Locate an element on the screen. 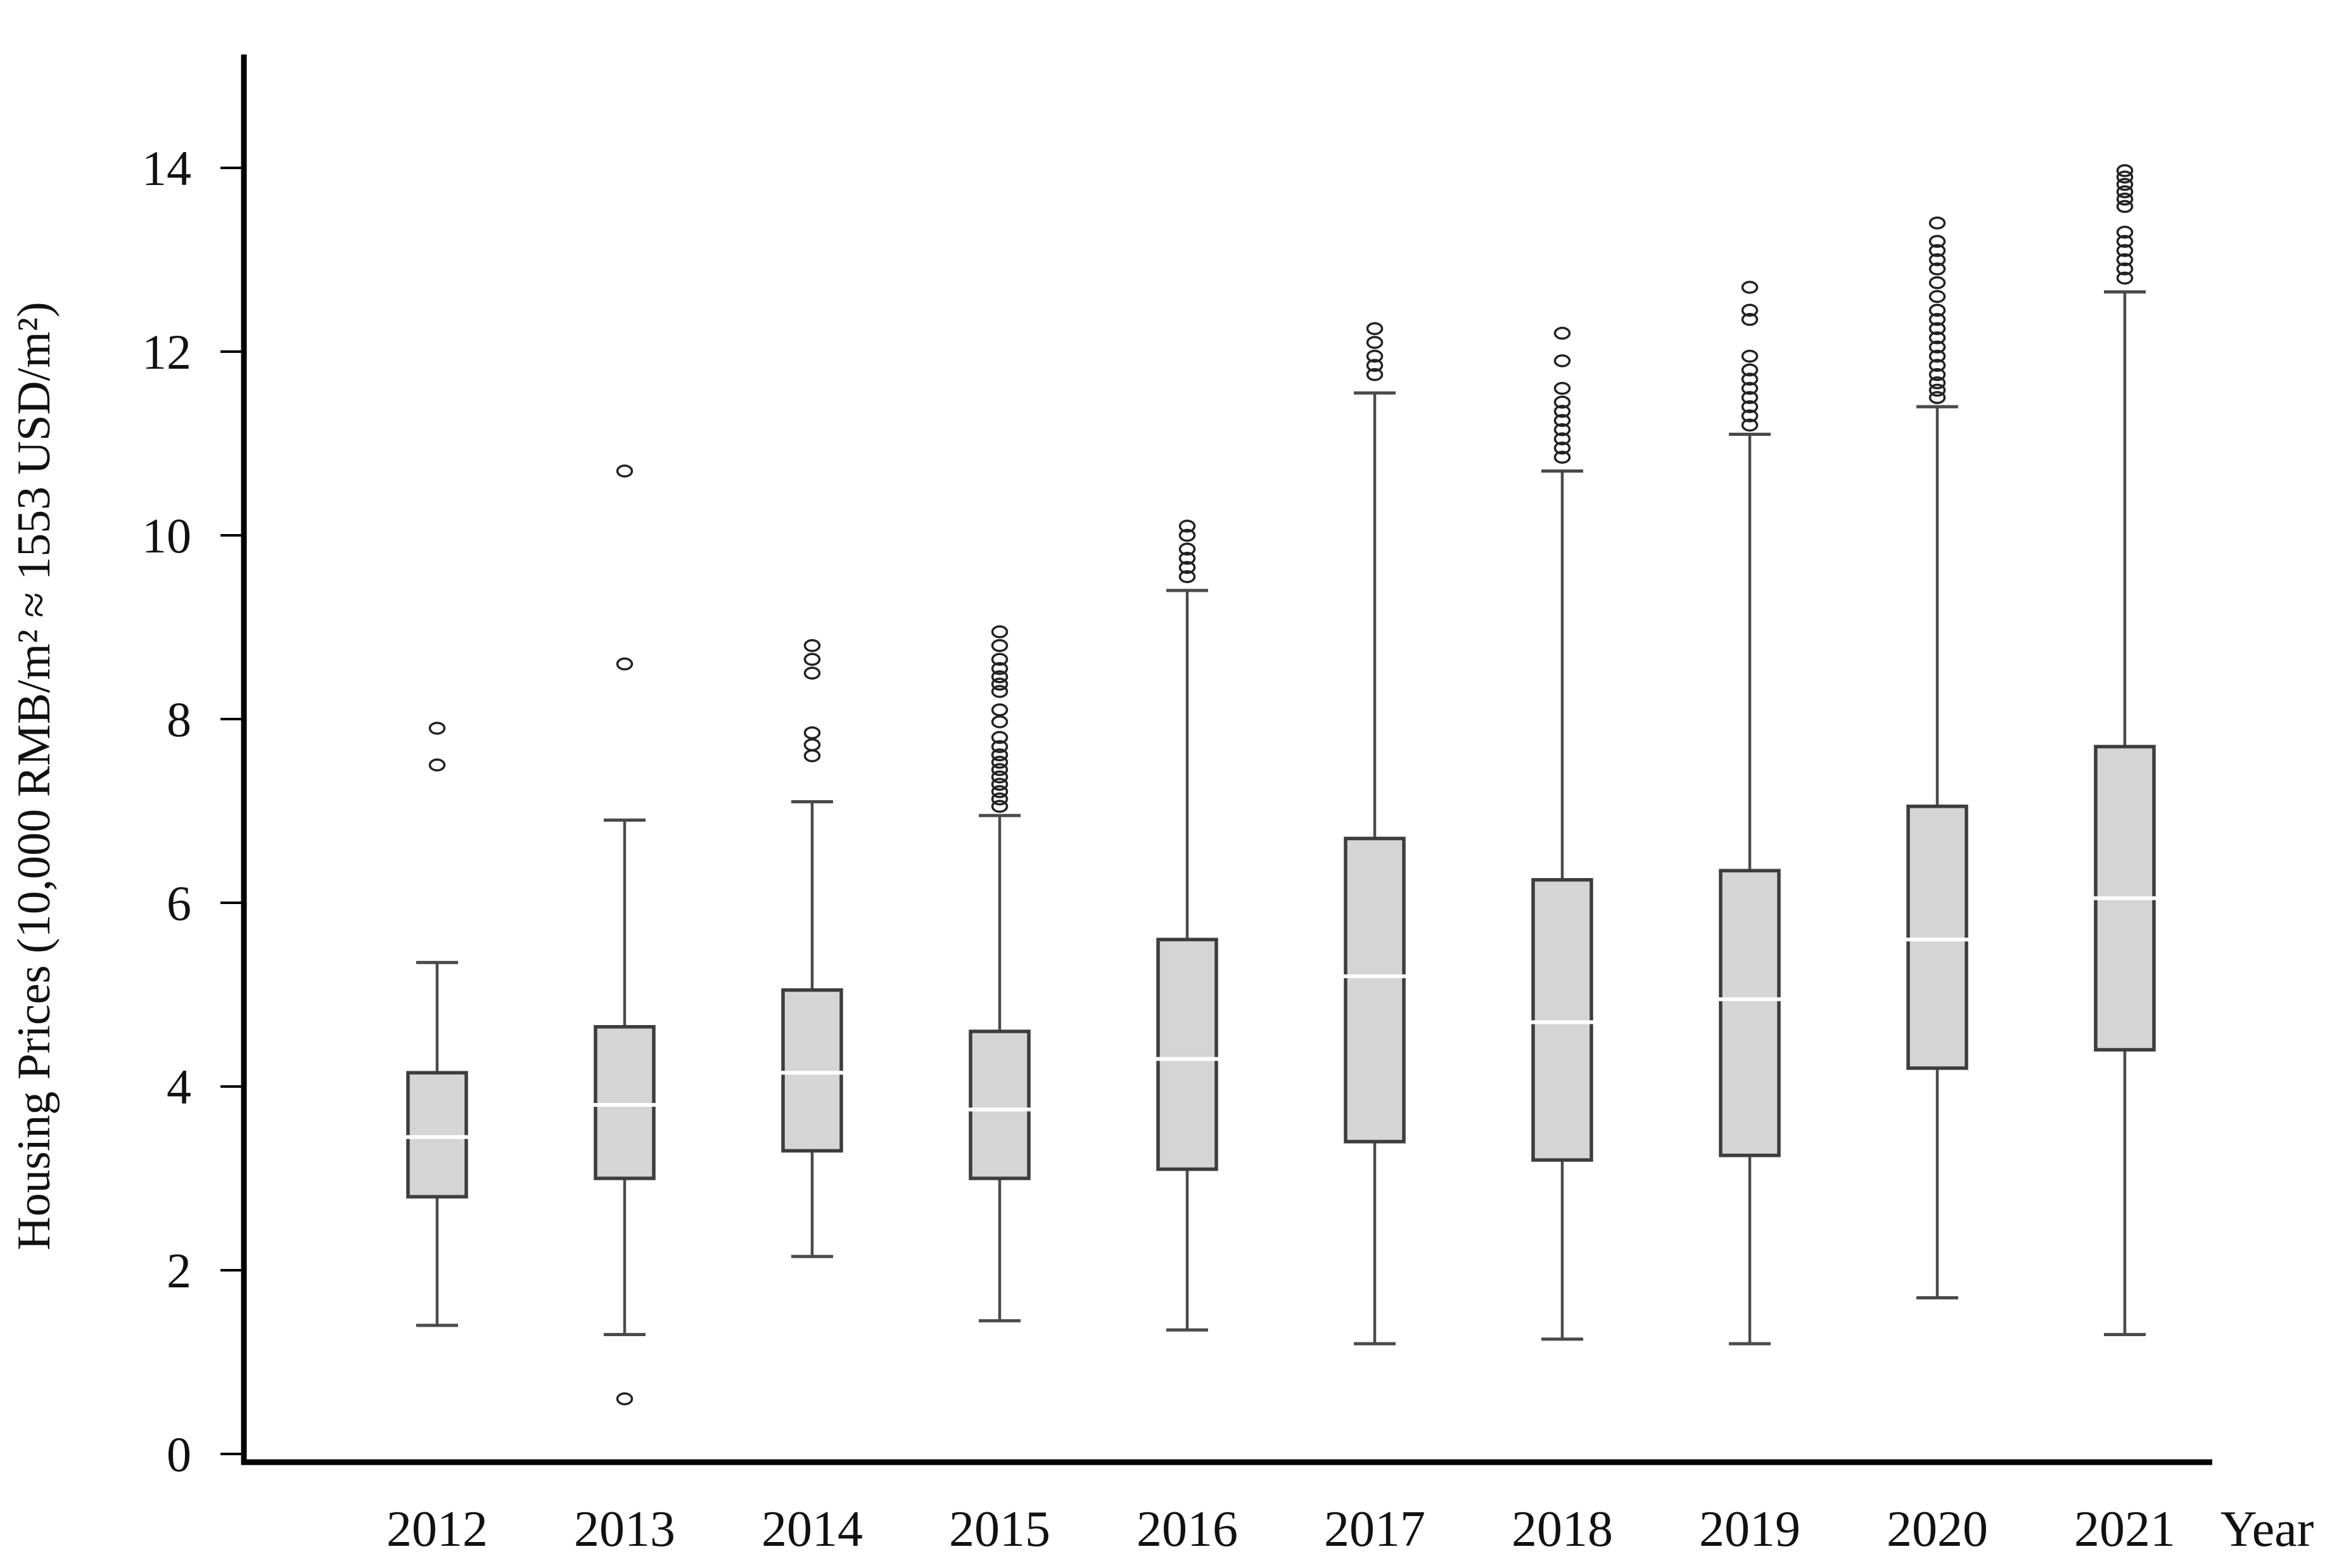  x-category-label-2016: 2016 is located at coordinates (1187, 1529).